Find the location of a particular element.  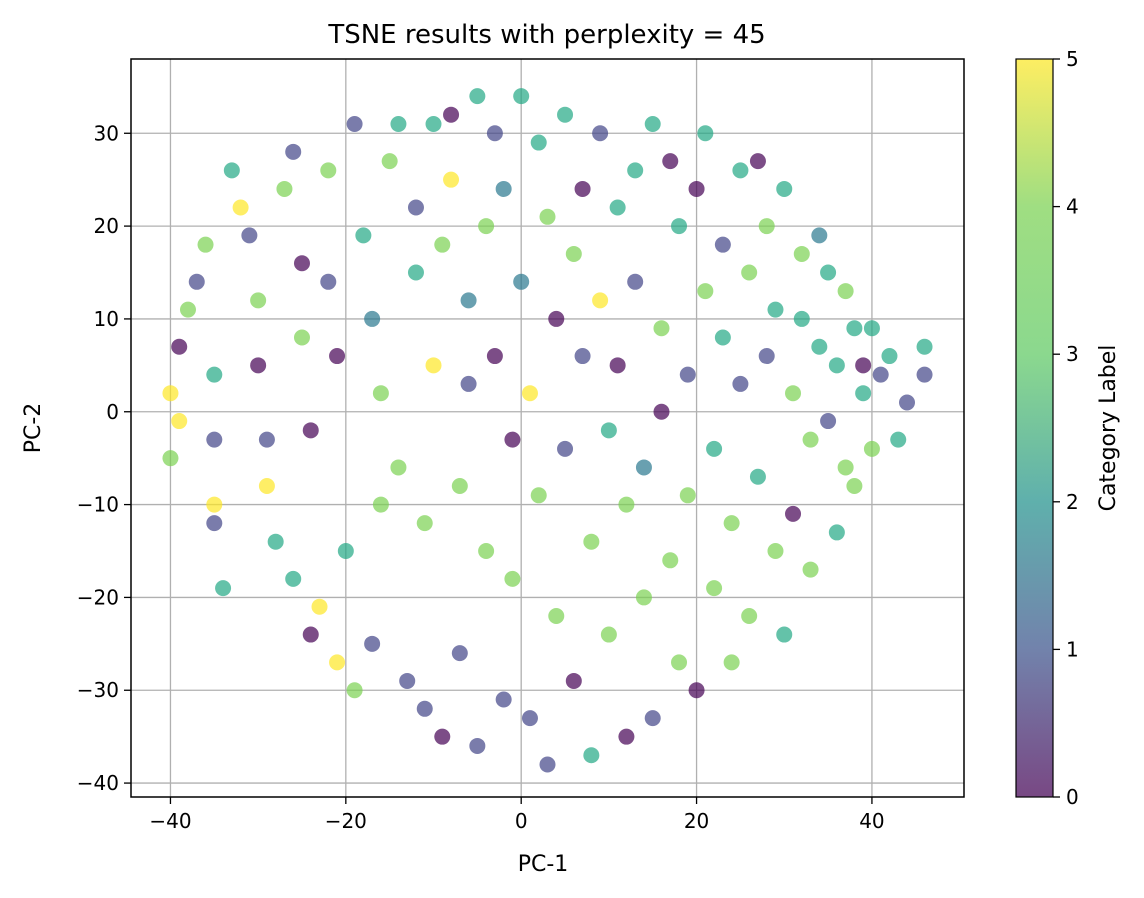

colorbar-tick-label: 3 is located at coordinates (1072, 354).